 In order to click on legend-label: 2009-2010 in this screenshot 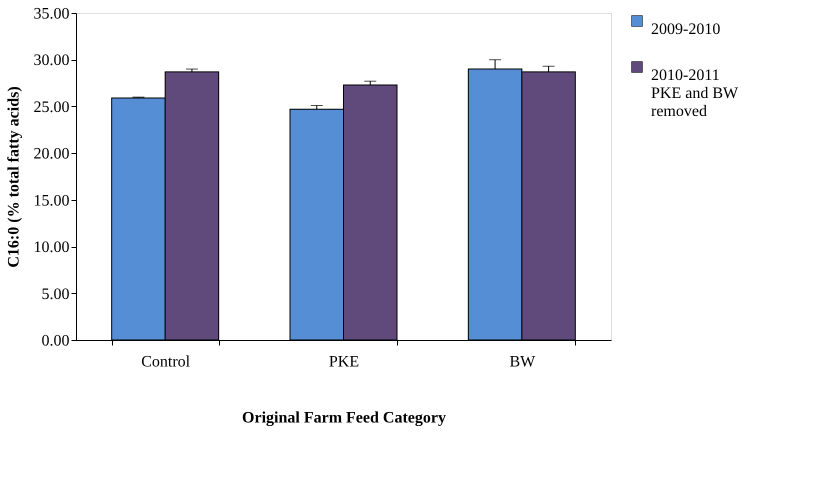, I will do `click(685, 29)`.